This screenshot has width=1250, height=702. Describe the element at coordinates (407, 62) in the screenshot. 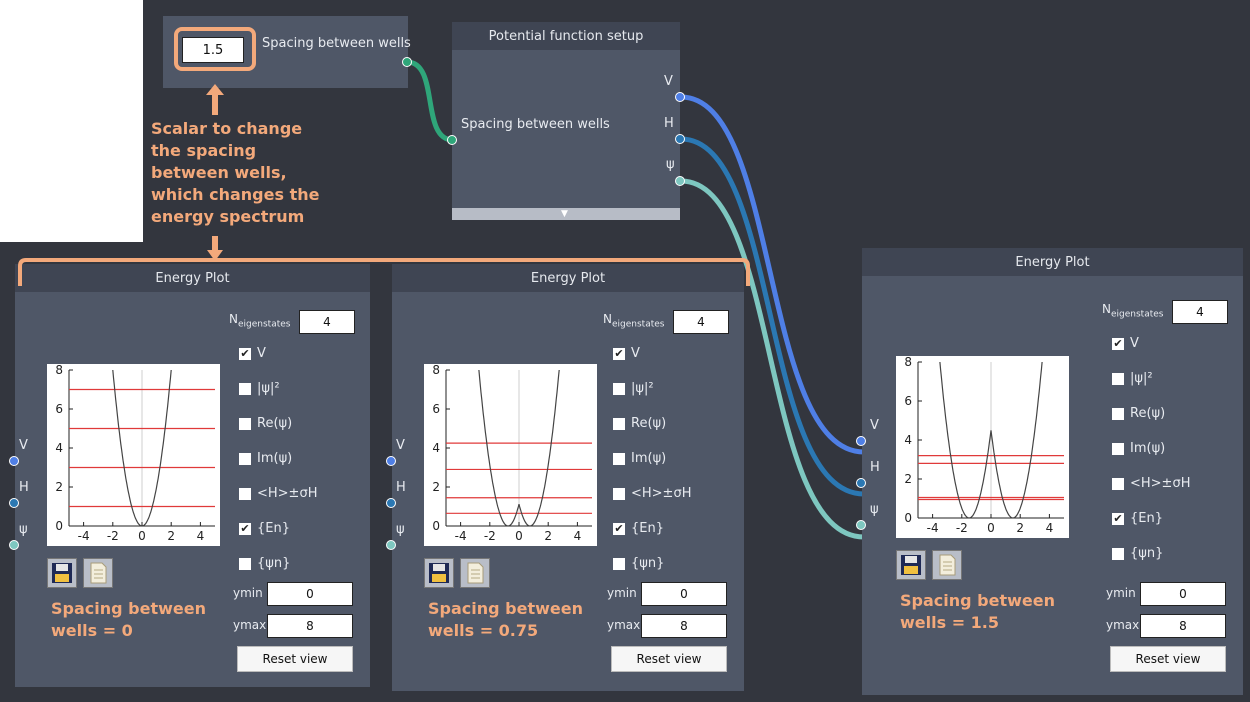

I see `scalar-output-port` at that location.